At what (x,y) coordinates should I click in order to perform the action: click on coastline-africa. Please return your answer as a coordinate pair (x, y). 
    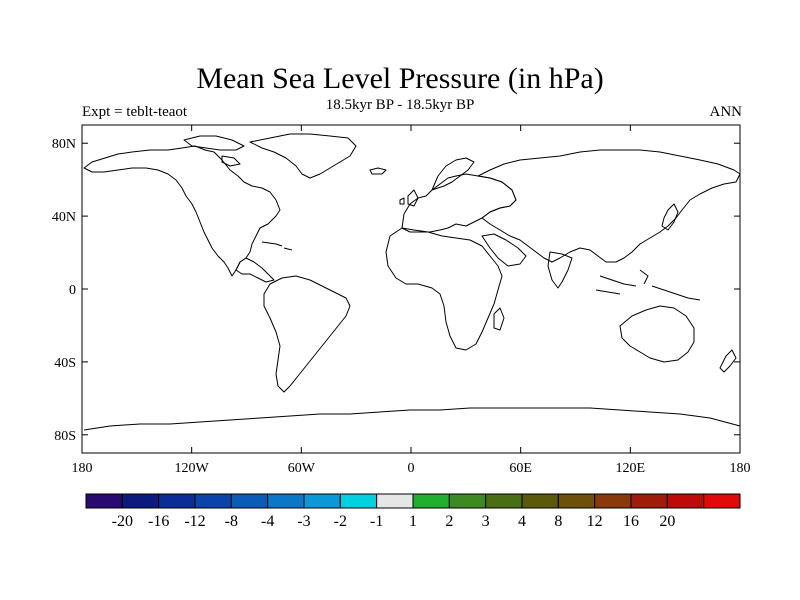
    Looking at the image, I should click on (444, 289).